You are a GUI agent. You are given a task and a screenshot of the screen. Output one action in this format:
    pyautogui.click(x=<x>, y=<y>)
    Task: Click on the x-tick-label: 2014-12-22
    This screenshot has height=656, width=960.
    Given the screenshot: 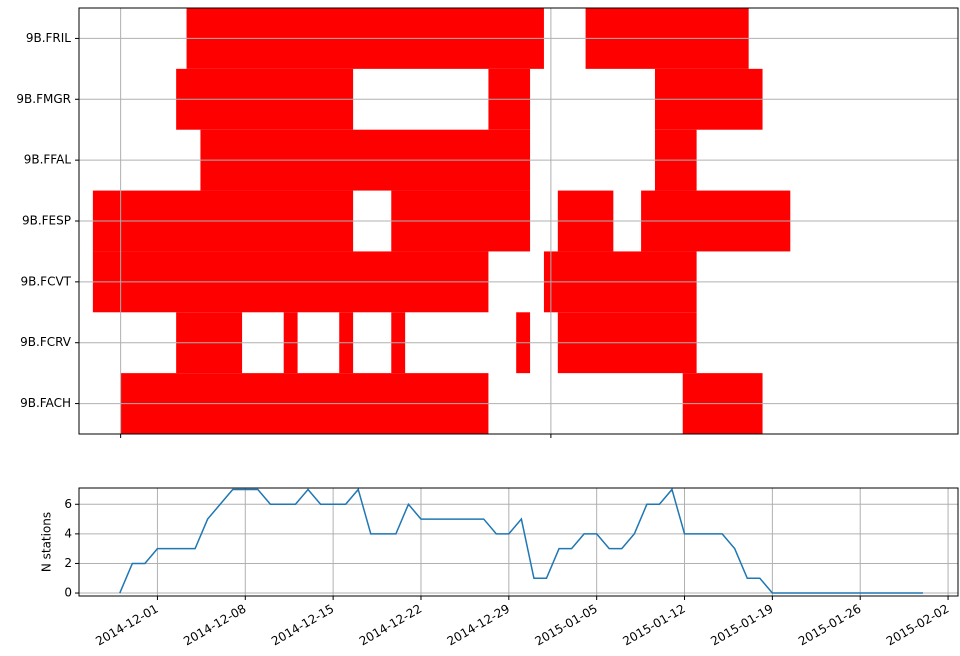 What is the action you would take?
    pyautogui.click(x=390, y=625)
    